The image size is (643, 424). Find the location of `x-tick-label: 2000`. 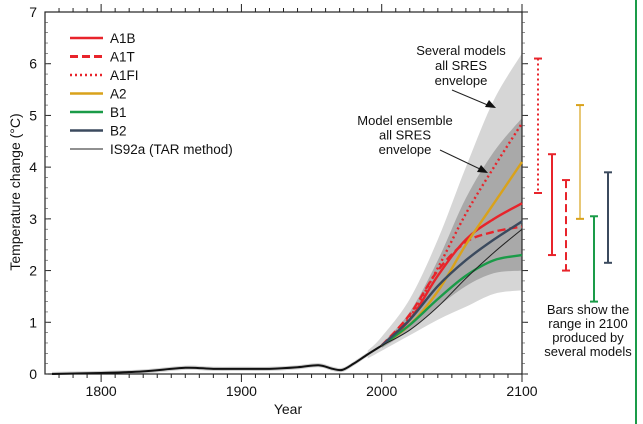

x-tick-label: 2000 is located at coordinates (381, 391).